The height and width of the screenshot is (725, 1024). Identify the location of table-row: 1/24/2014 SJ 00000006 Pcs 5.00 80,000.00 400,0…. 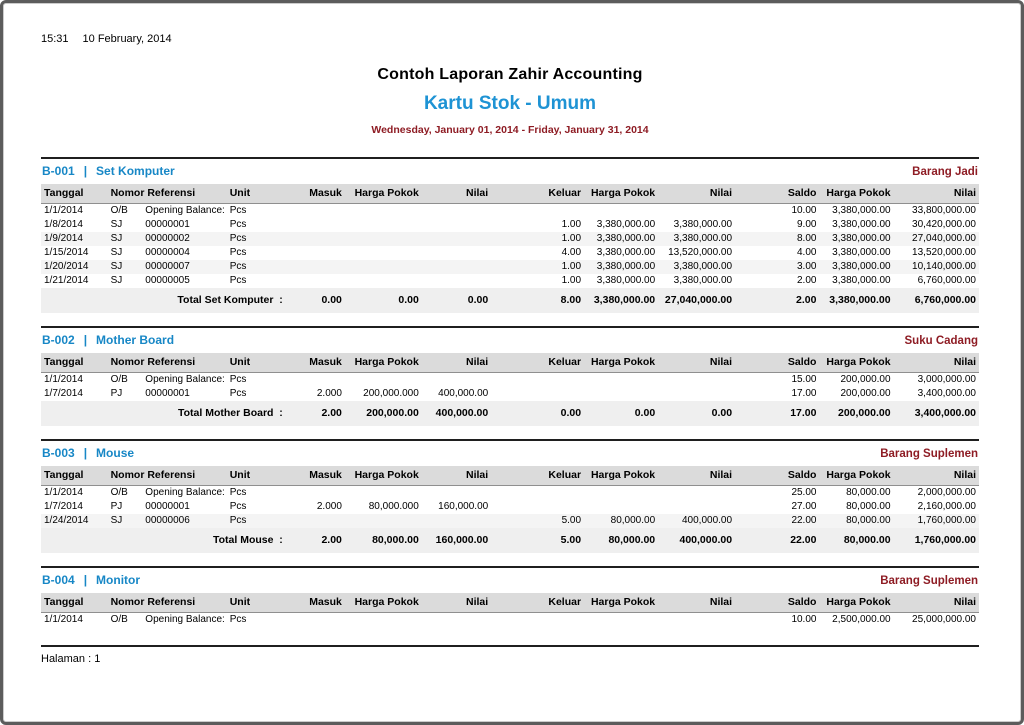
(510, 521).